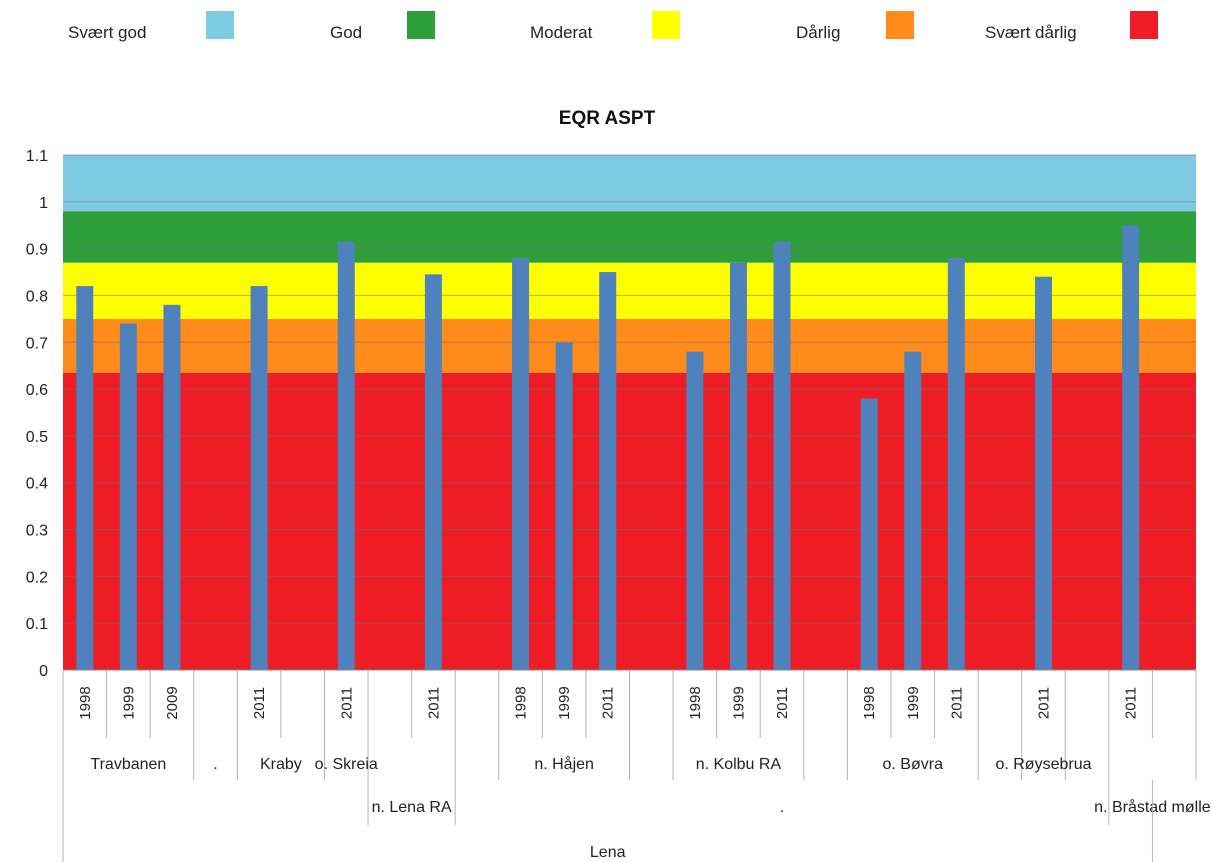  I want to click on station-label: ., so click(215, 764).